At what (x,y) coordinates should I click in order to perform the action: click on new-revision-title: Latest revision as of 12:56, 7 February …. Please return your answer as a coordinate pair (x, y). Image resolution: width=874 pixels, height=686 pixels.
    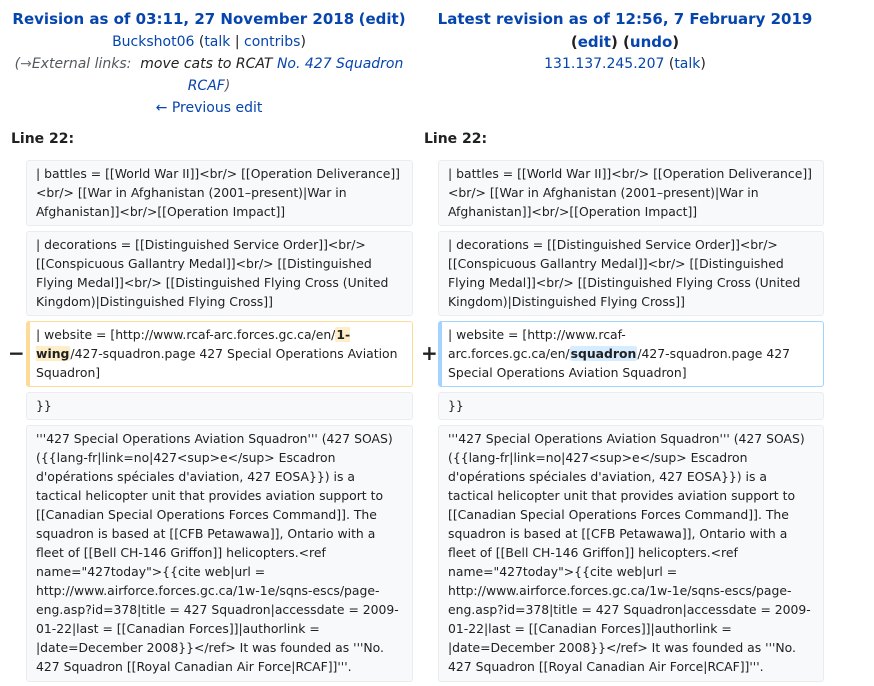
    Looking at the image, I should click on (625, 19).